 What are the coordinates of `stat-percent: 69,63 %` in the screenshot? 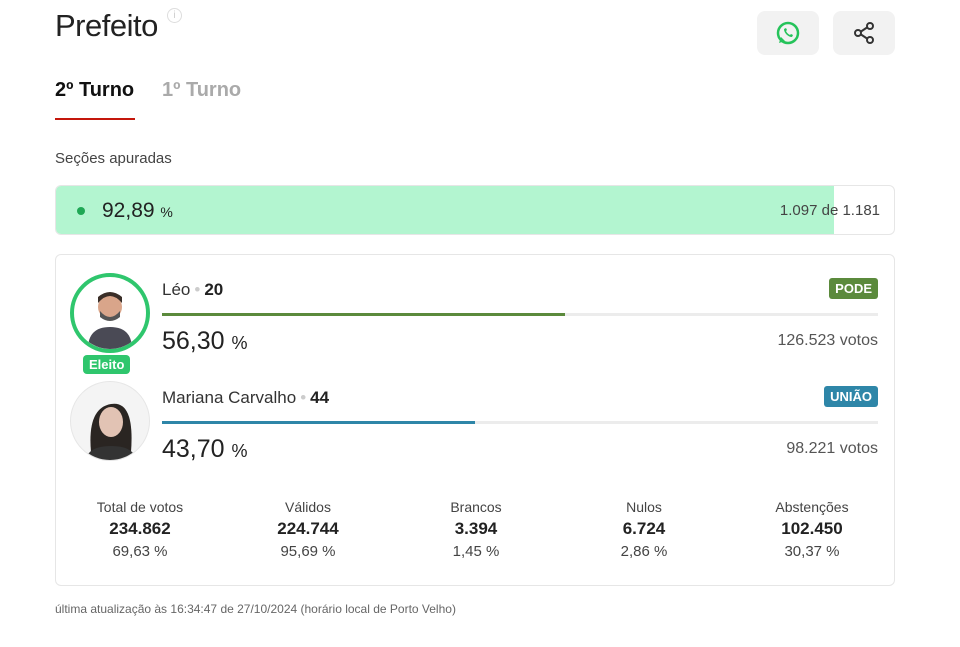 It's located at (140, 551).